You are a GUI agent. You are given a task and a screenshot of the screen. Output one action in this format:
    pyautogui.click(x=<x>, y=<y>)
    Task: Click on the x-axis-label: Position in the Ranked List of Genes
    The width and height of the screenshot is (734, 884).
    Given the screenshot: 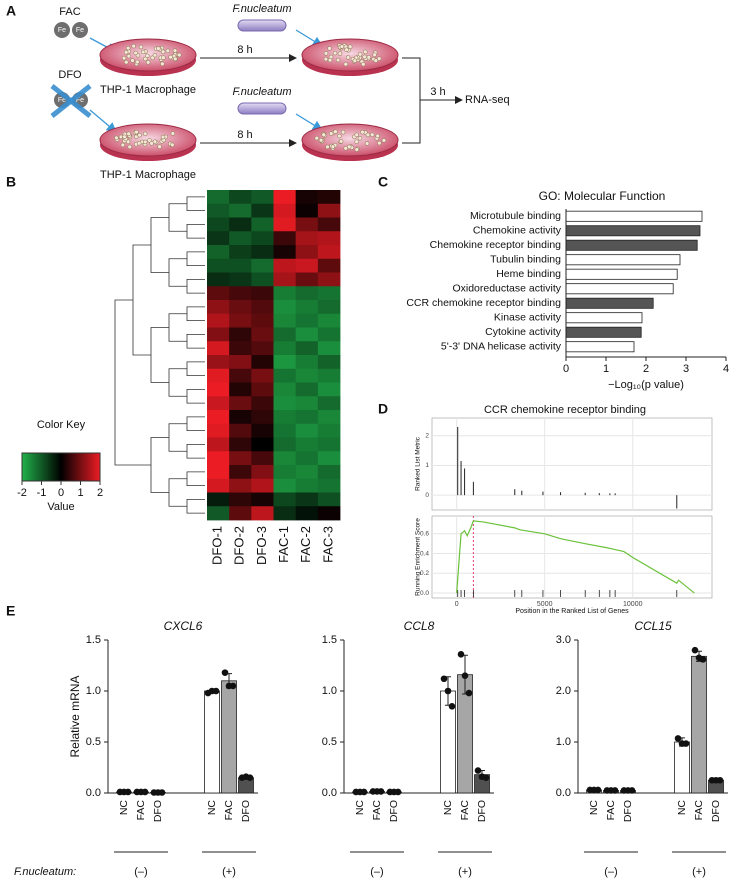 What is the action you would take?
    pyautogui.click(x=572, y=611)
    